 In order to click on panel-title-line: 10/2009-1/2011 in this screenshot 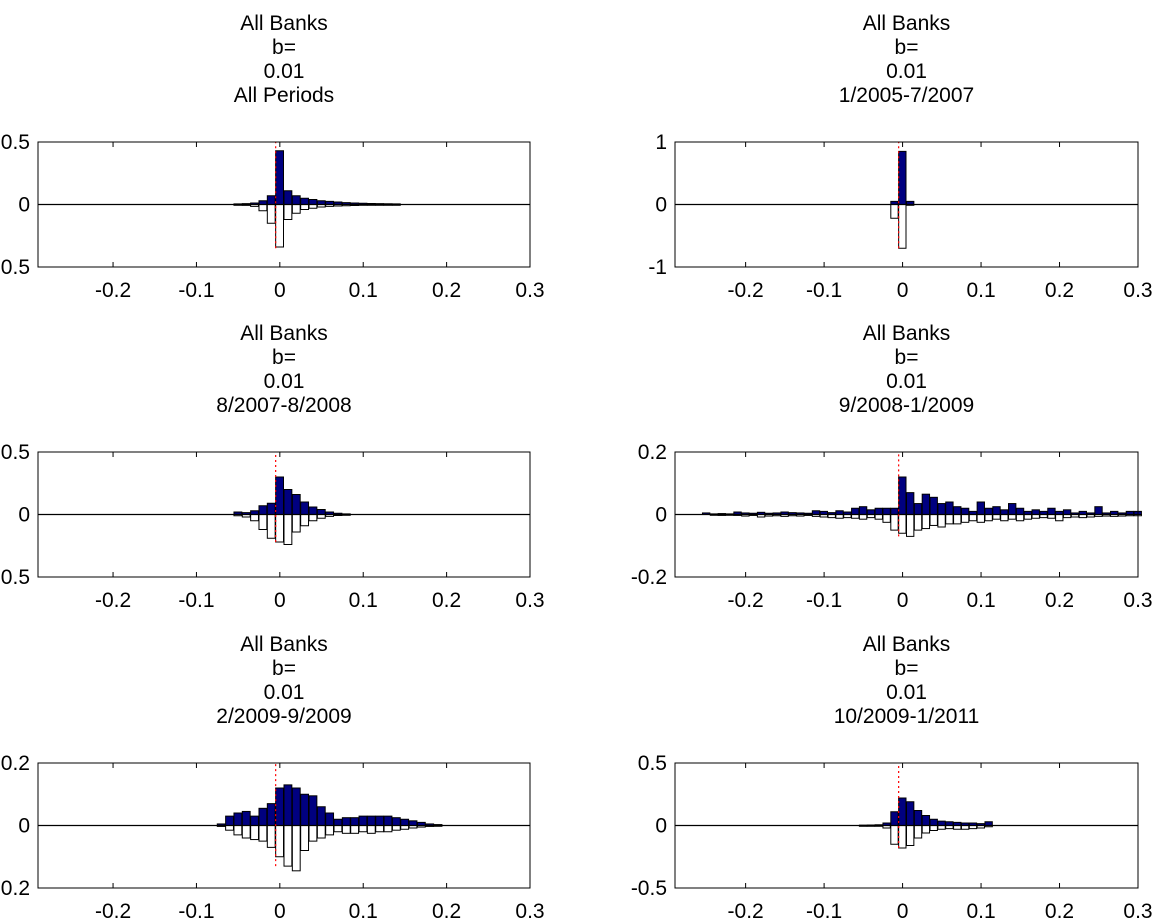, I will do `click(907, 716)`.